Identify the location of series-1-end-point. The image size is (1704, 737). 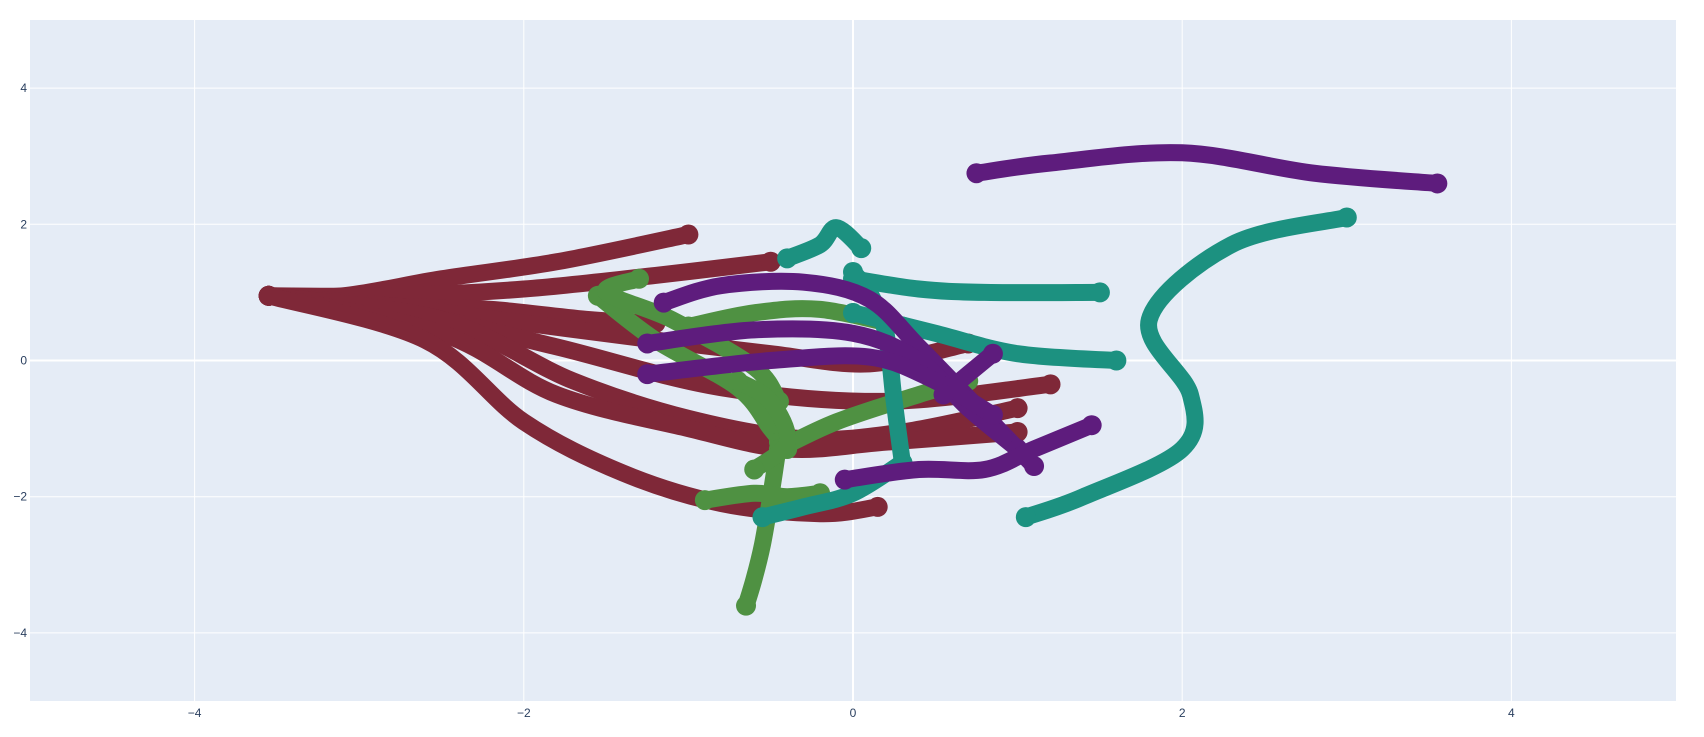
(770, 261).